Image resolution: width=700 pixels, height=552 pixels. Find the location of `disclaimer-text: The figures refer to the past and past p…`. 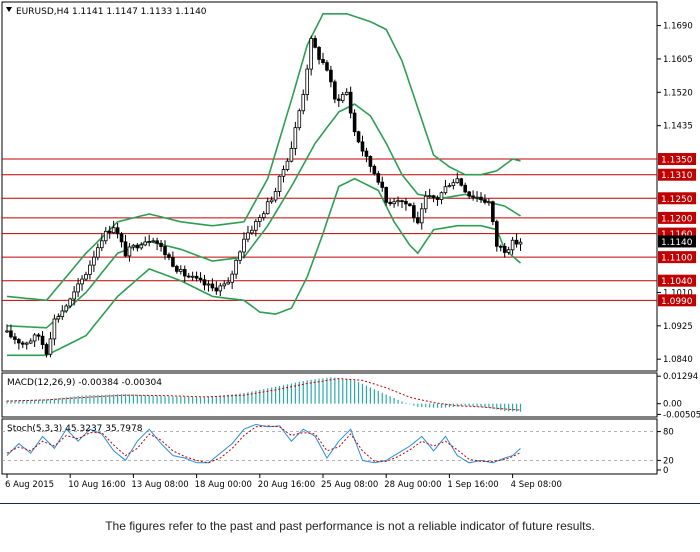

disclaimer-text: The figures refer to the past and past p… is located at coordinates (350, 526).